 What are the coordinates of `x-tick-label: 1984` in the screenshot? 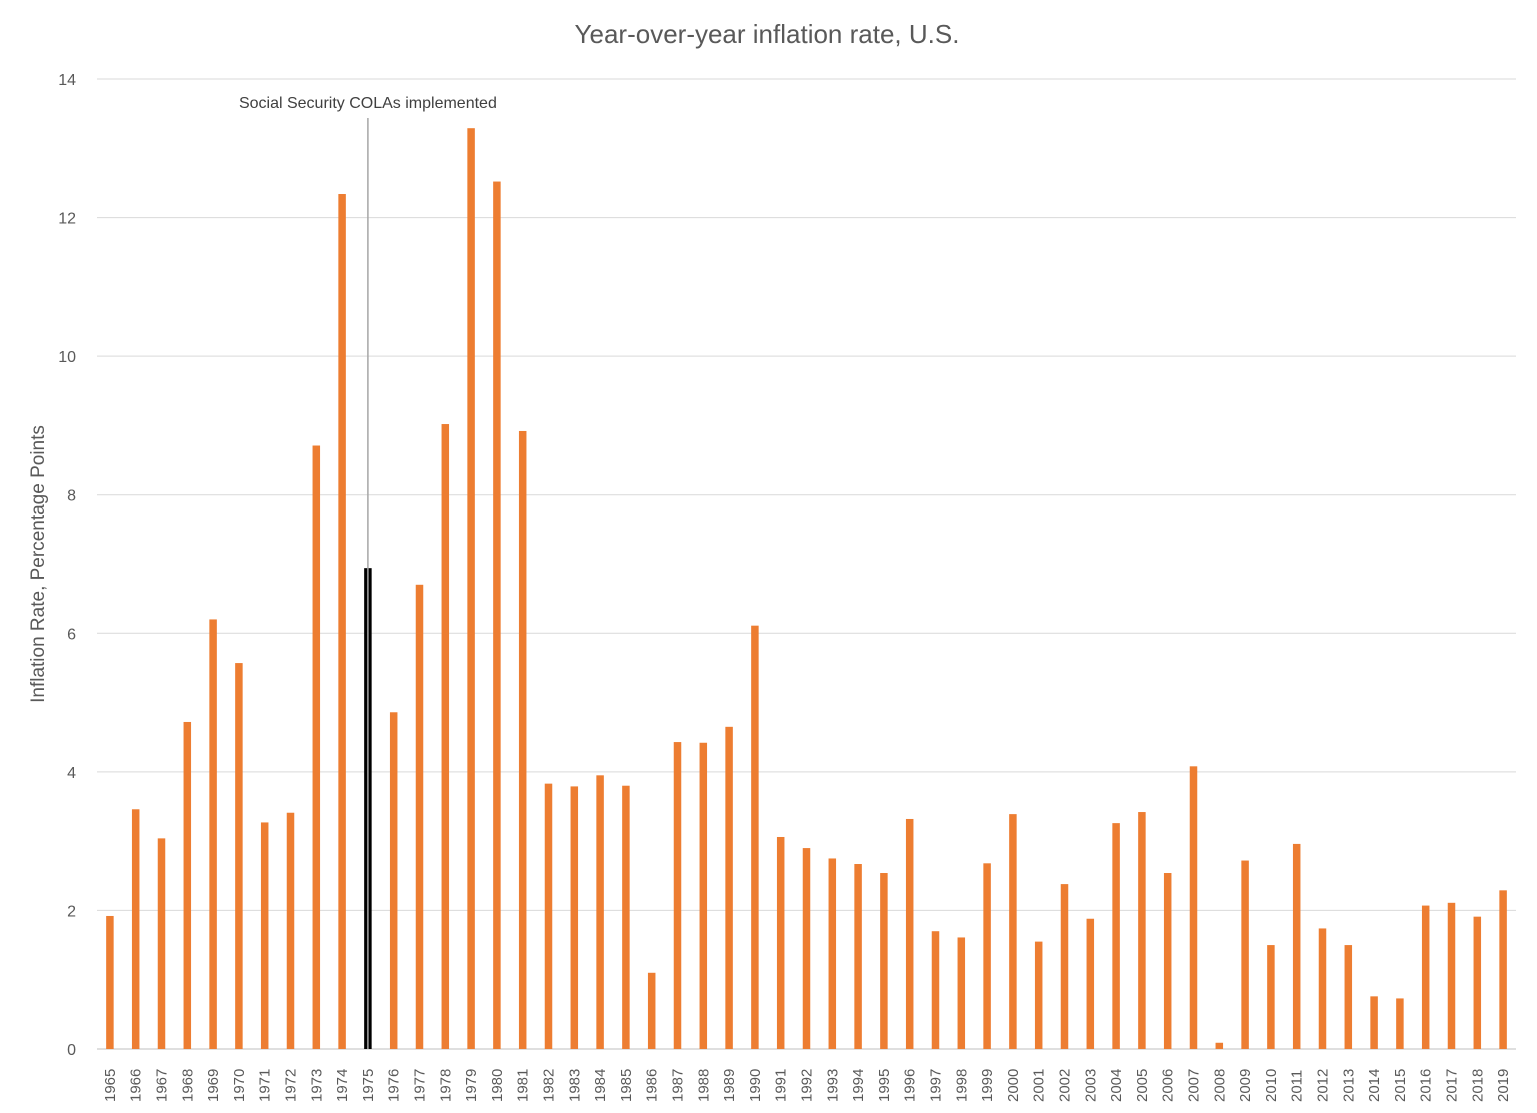 It's located at (600, 1085).